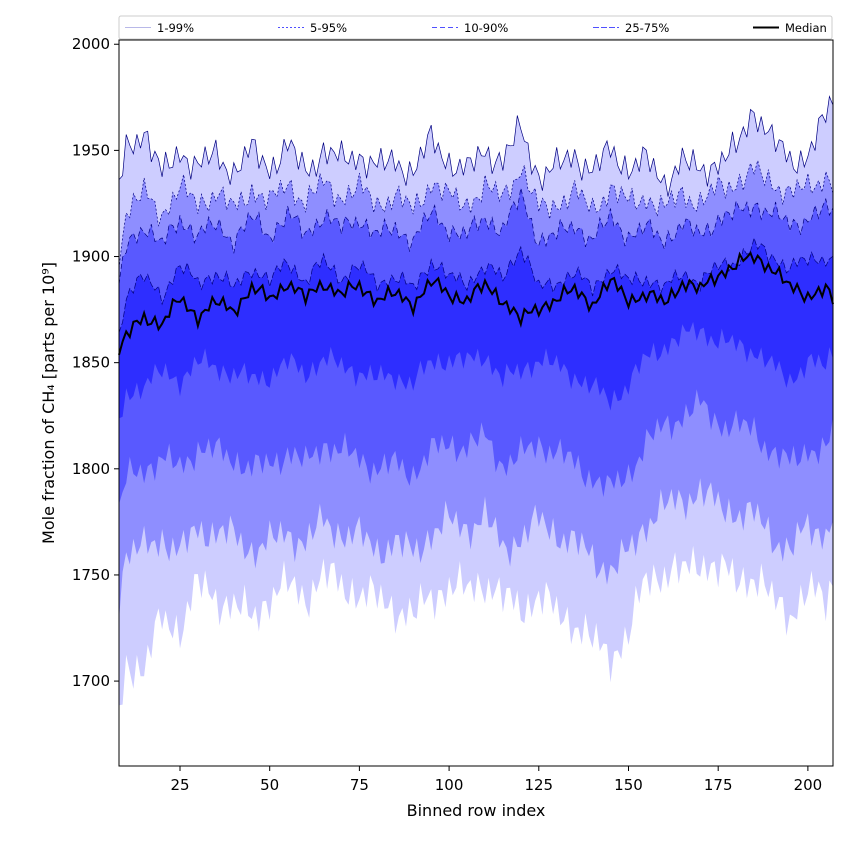  I want to click on x-tick-label-50: 50, so click(269, 785).